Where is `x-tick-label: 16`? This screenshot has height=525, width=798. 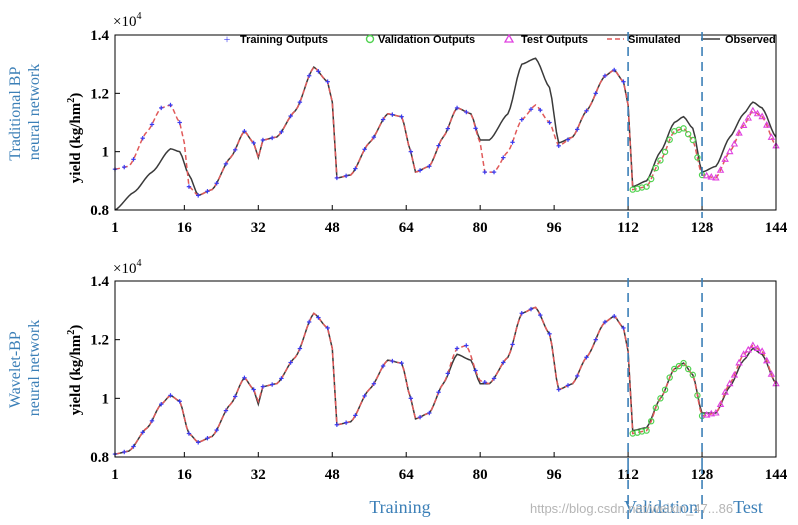 x-tick-label: 16 is located at coordinates (185, 475).